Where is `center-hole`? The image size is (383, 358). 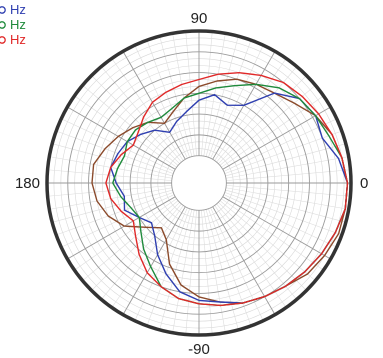
center-hole is located at coordinates (199, 183).